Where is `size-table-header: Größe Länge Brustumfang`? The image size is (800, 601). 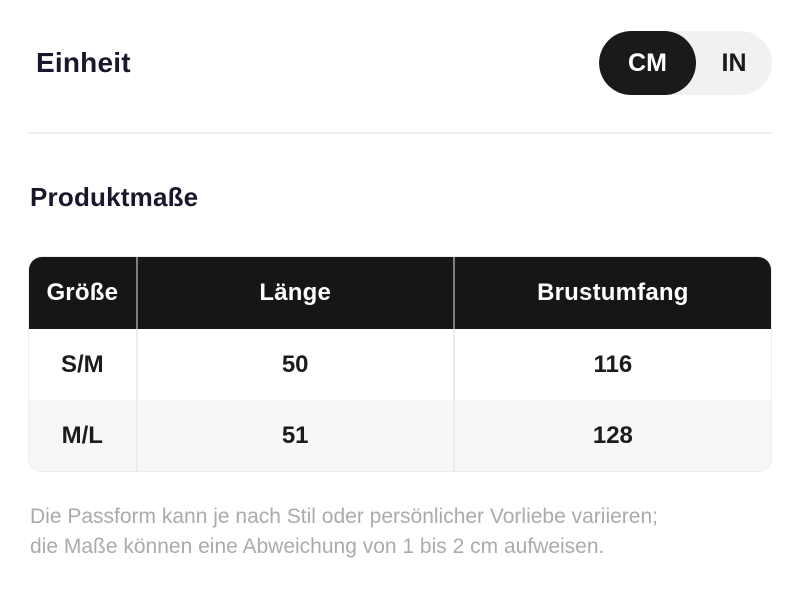
size-table-header: Größe Länge Brustumfang is located at coordinates (400, 293).